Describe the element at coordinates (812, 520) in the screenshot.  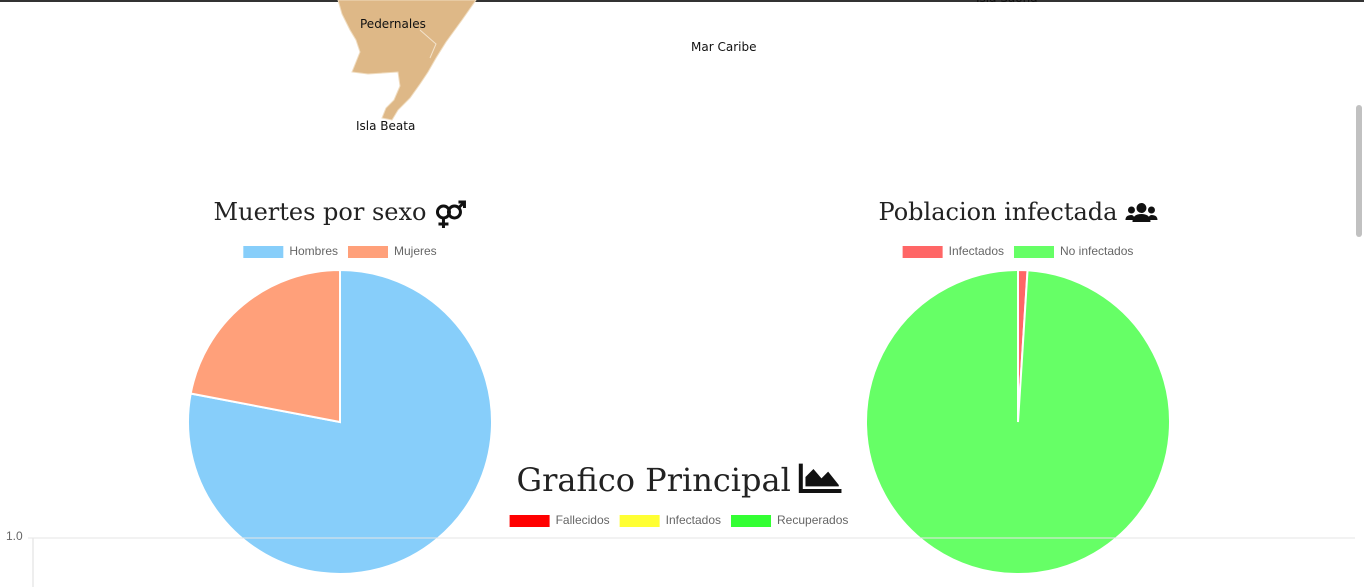
I see `legend-label: Recuperados` at that location.